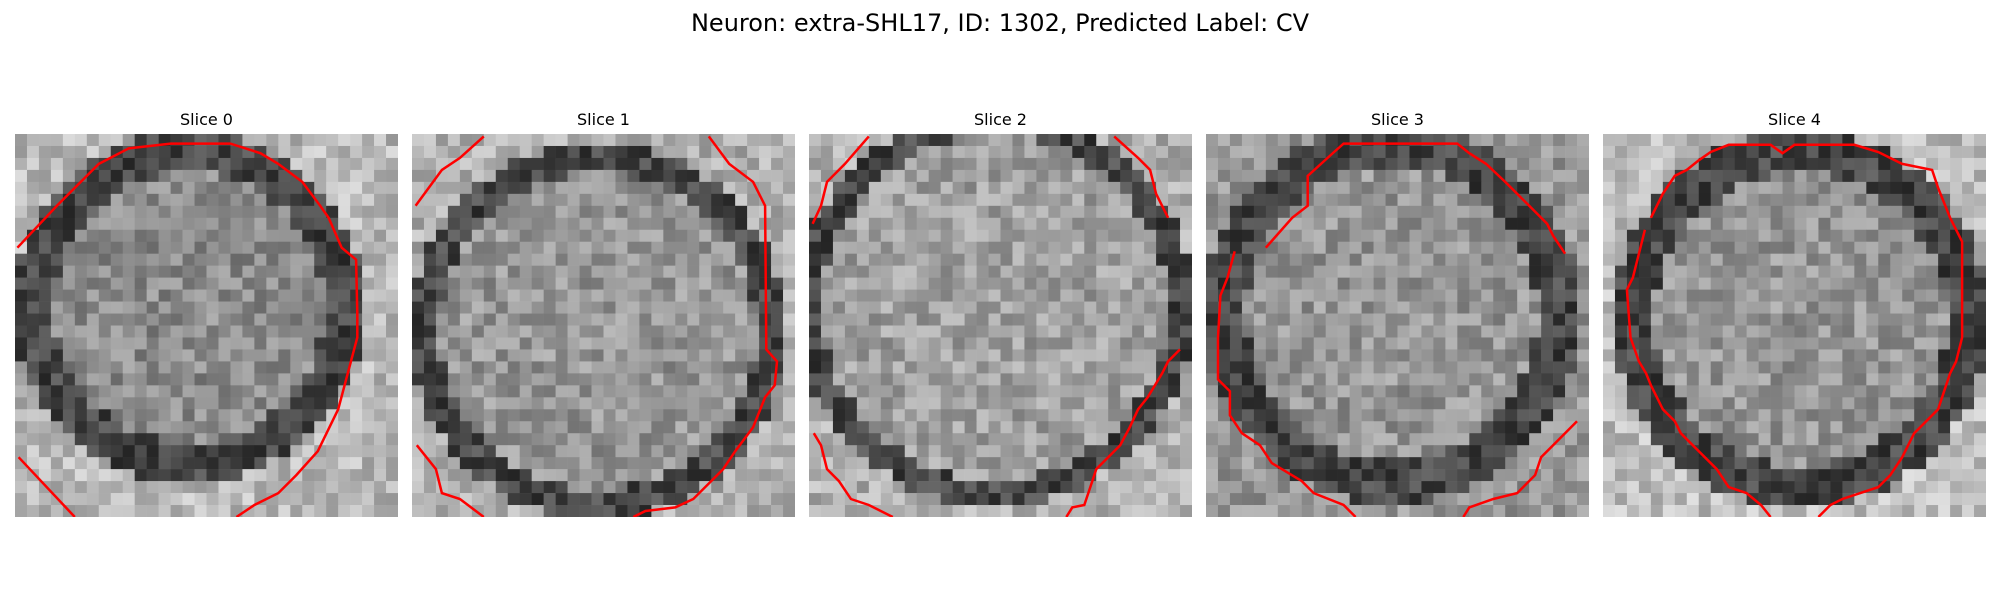  What do you see at coordinates (603, 119) in the screenshot?
I see `slice-title: Slice 1` at bounding box center [603, 119].